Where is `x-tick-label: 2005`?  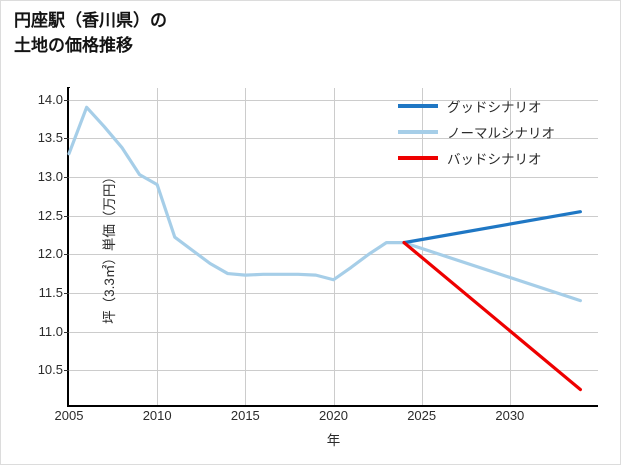 x-tick-label: 2005 is located at coordinates (69, 415).